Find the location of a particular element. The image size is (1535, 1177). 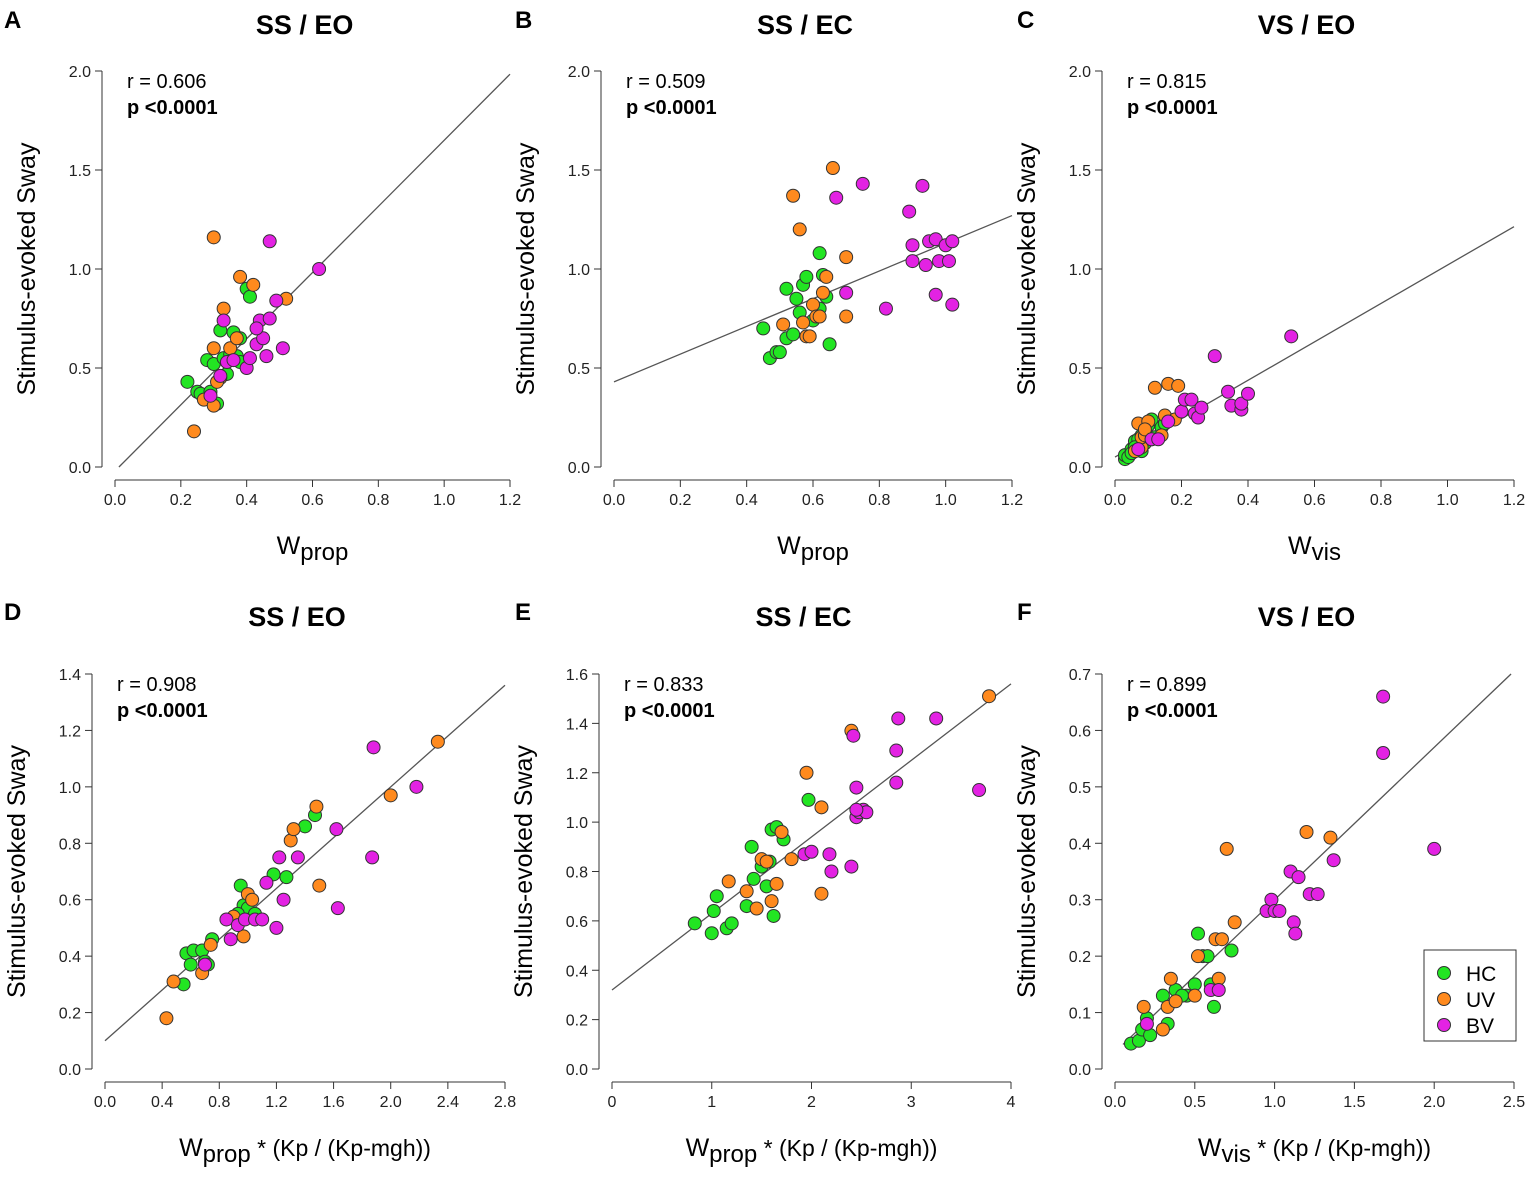

y-tick-label: 1.5 is located at coordinates (80, 171).